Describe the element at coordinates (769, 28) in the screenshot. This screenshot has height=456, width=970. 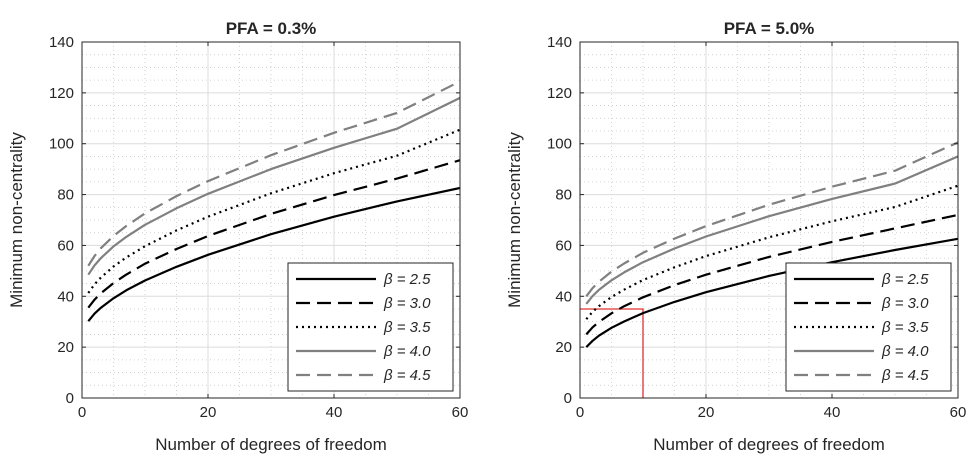
I see `chart-title: PFA = 5.0%` at that location.